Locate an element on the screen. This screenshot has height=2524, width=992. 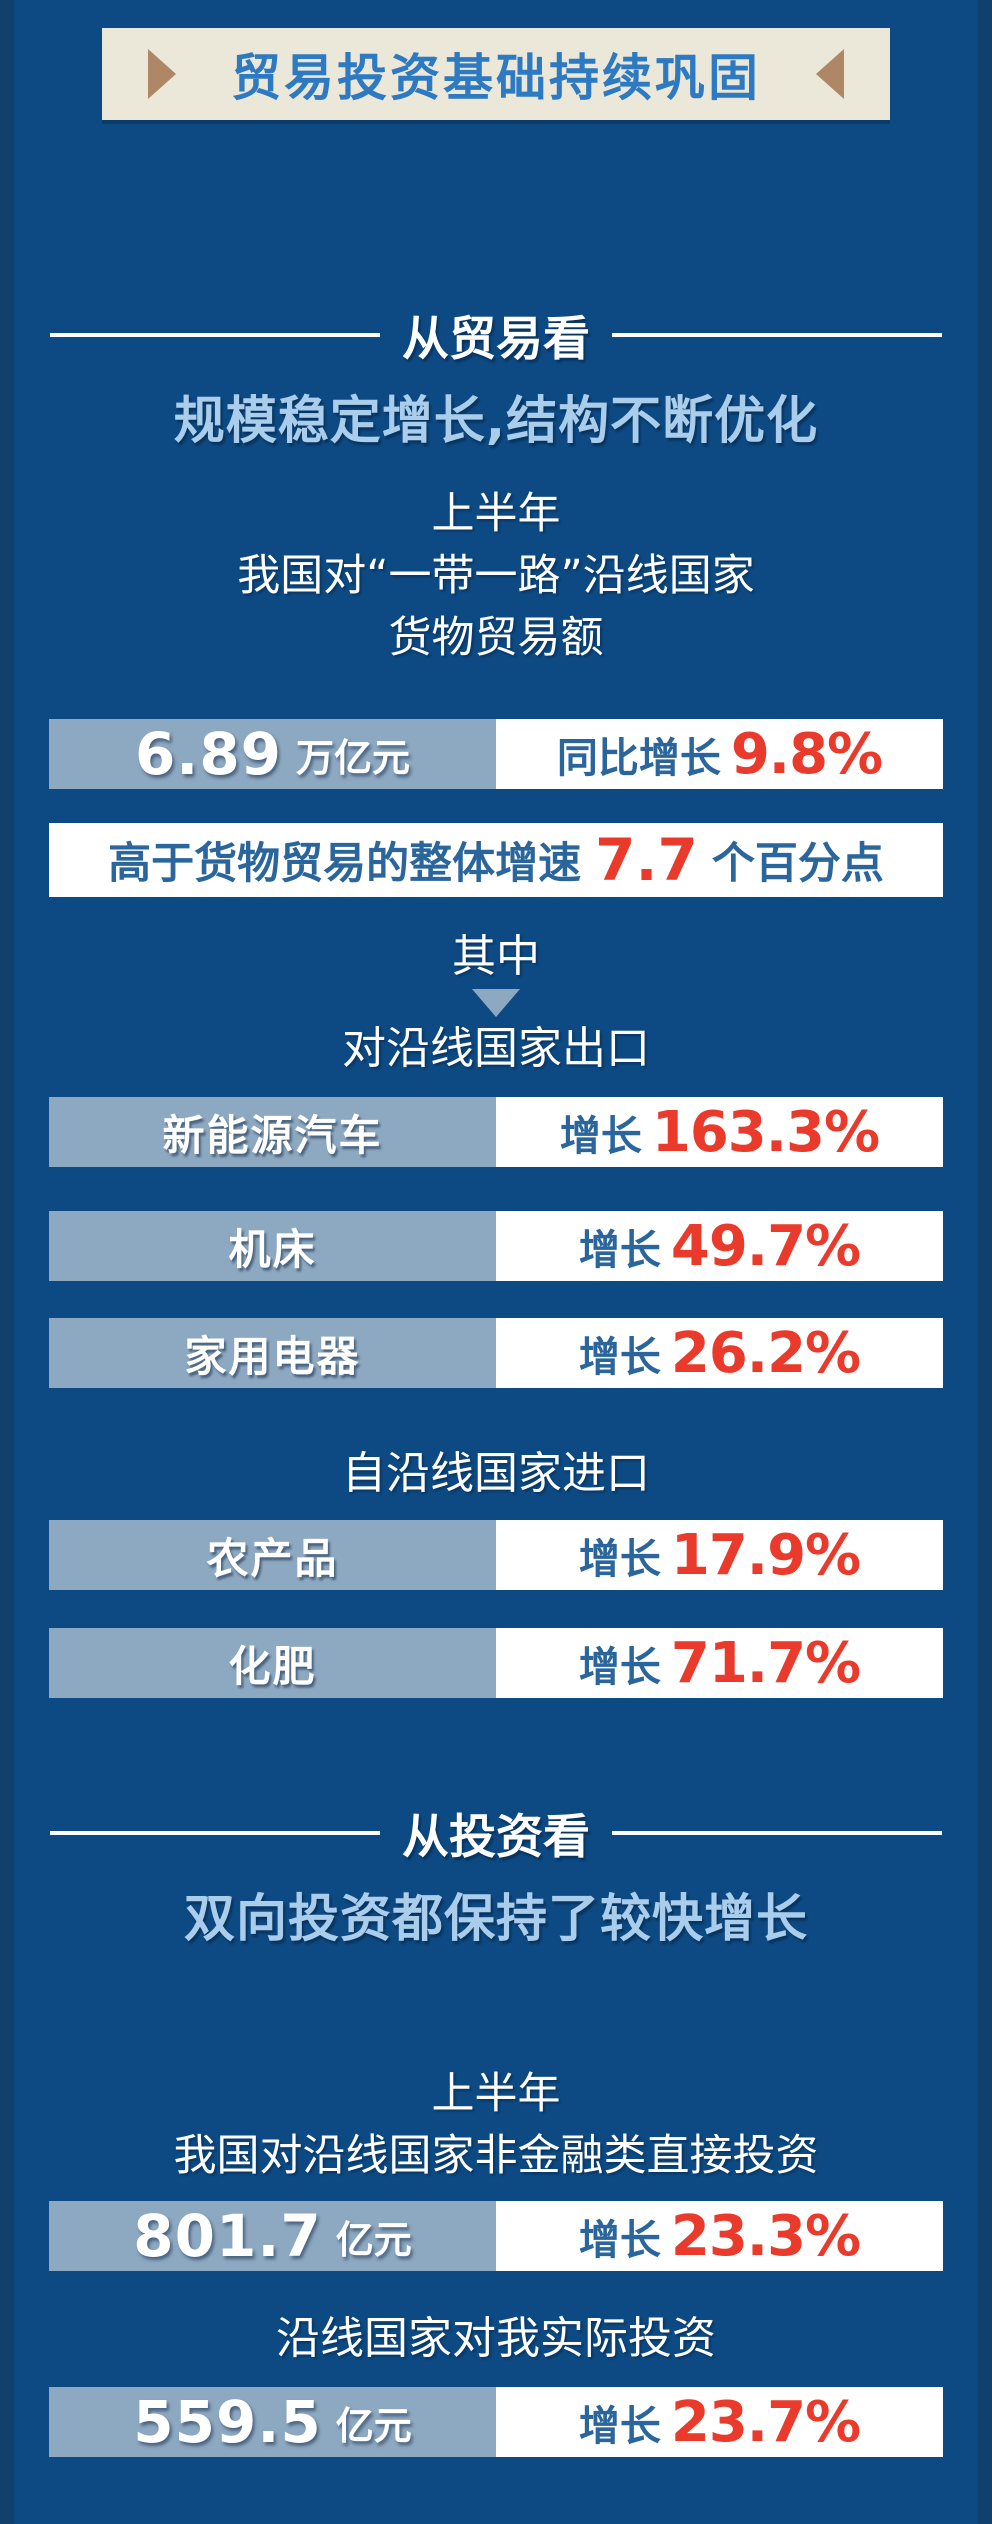
trade-section-subtitle: 规模稳定增长,结构不断优化 is located at coordinates (496, 421).